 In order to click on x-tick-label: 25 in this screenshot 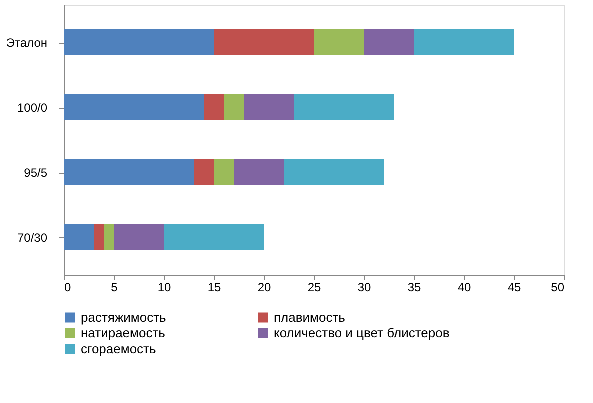, I will do `click(315, 287)`.